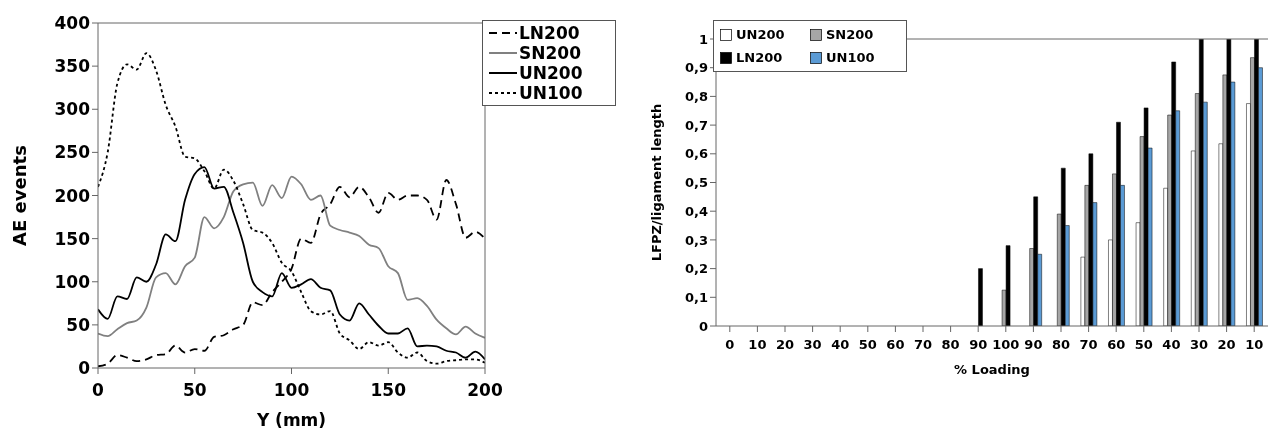 This screenshot has width=1288, height=438. What do you see at coordinates (72, 152) in the screenshot?
I see `y-tick-label: 250` at bounding box center [72, 152].